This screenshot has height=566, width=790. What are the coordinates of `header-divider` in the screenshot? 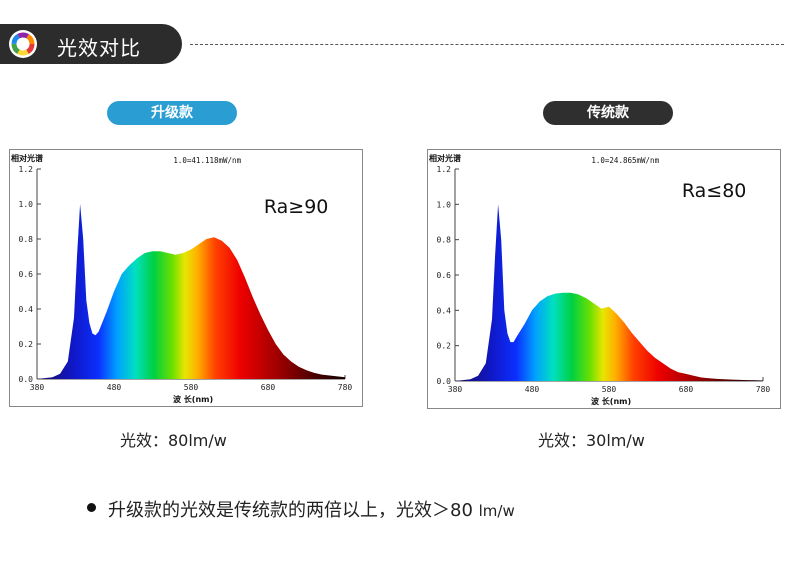 It's located at (487, 44).